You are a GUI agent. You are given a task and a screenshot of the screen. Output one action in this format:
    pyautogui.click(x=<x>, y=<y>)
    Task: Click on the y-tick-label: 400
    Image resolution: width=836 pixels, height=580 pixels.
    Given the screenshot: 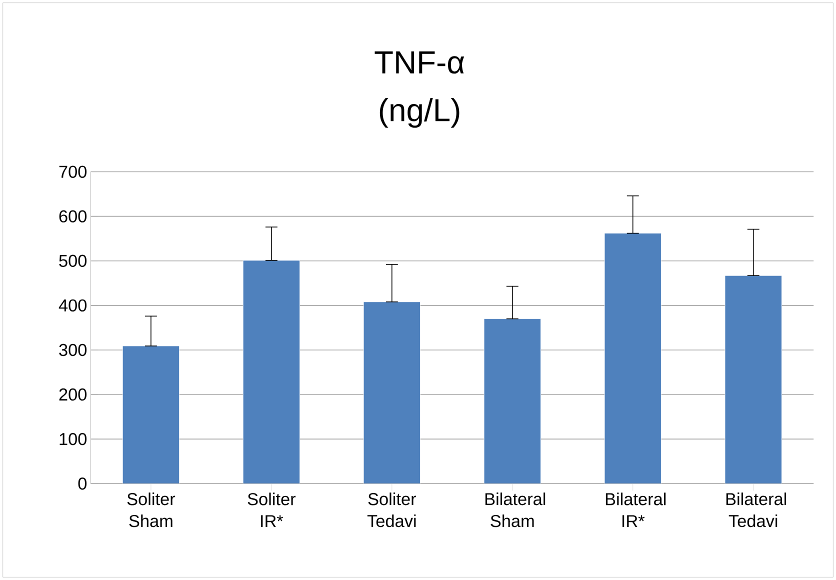 What is the action you would take?
    pyautogui.click(x=72, y=305)
    